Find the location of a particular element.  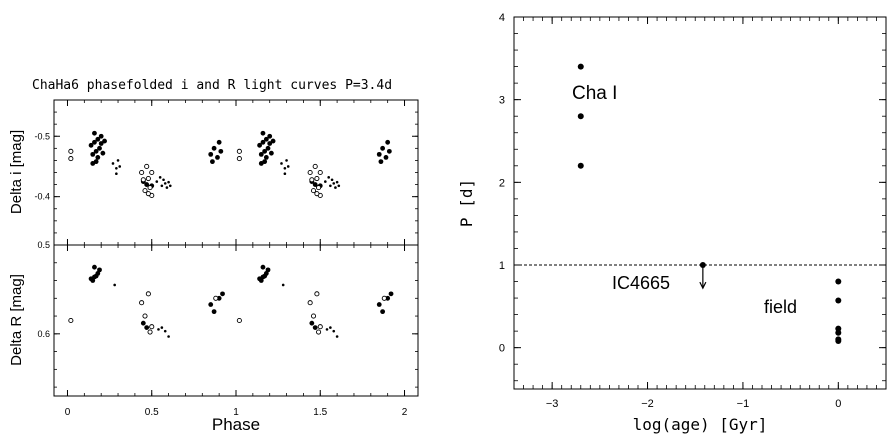

y-tick-label: 1 is located at coordinates (502, 266).